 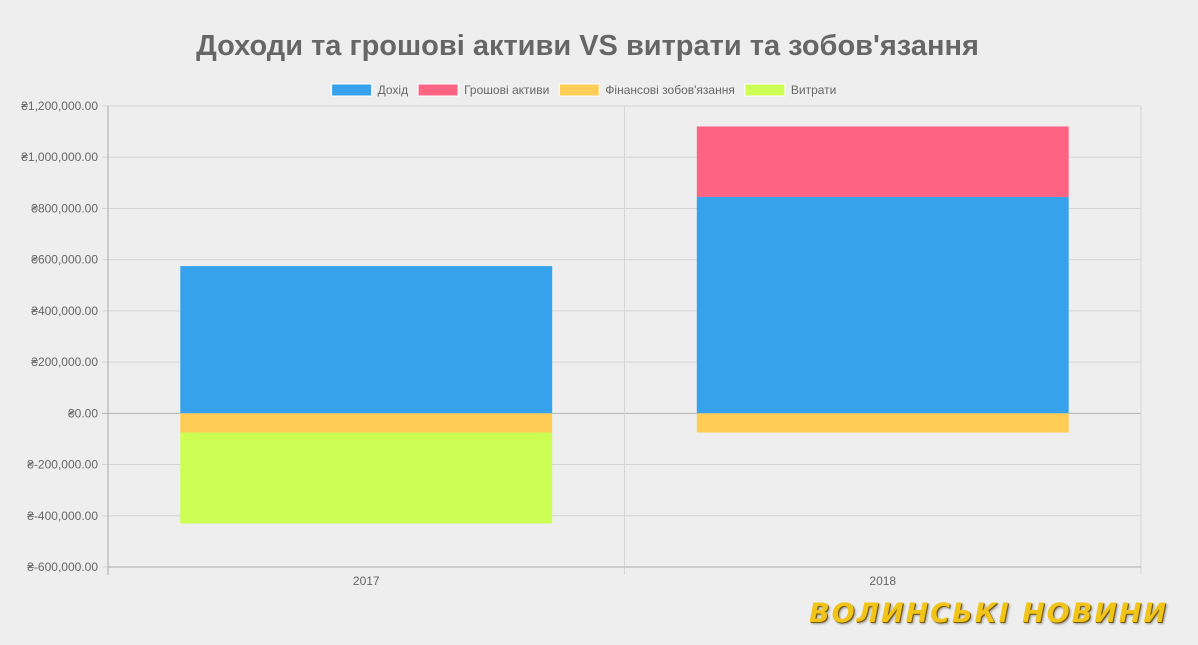 What do you see at coordinates (64, 311) in the screenshot?
I see `y-tick-label: ₴400,000.00` at bounding box center [64, 311].